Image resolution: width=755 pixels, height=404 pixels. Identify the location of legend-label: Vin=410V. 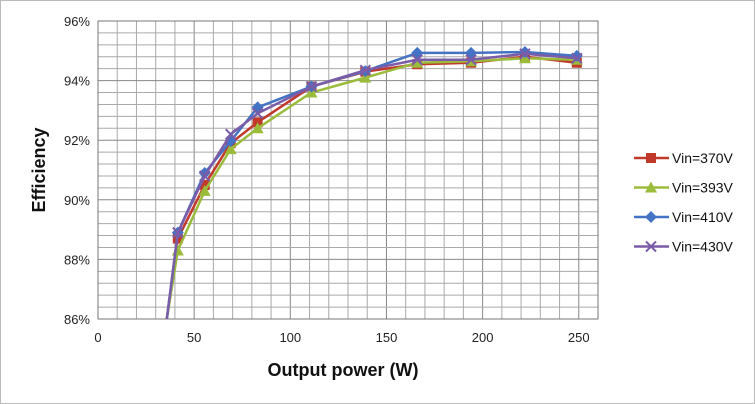
(703, 217).